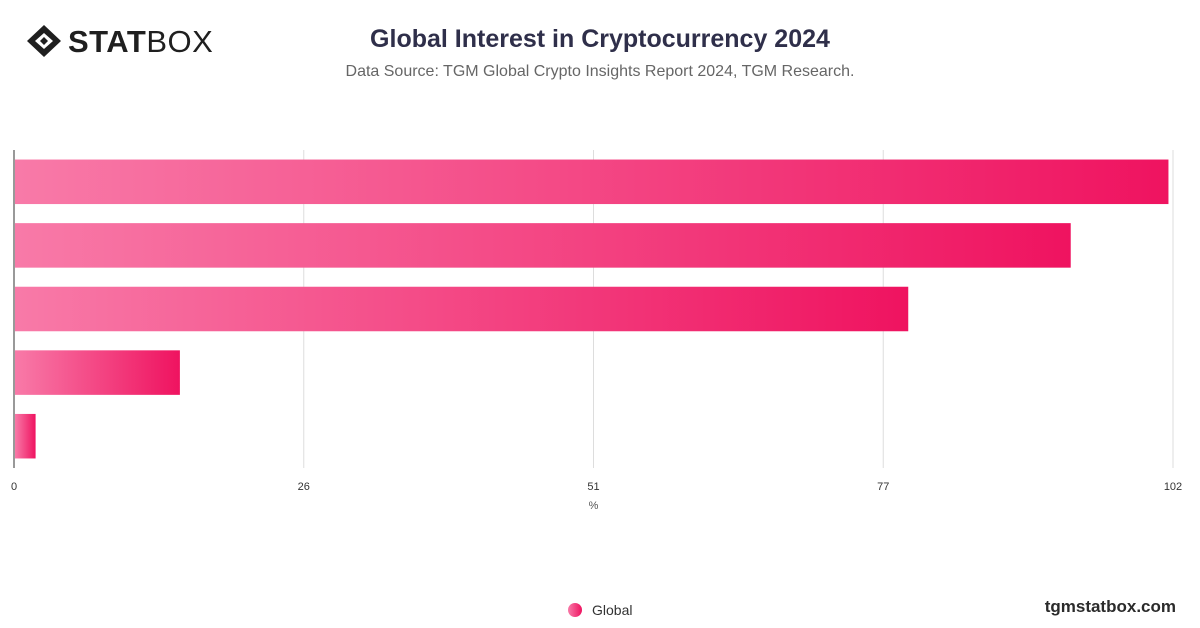 The image size is (1200, 628). What do you see at coordinates (44, 41) in the screenshot?
I see `statbox-diamond-icon` at bounding box center [44, 41].